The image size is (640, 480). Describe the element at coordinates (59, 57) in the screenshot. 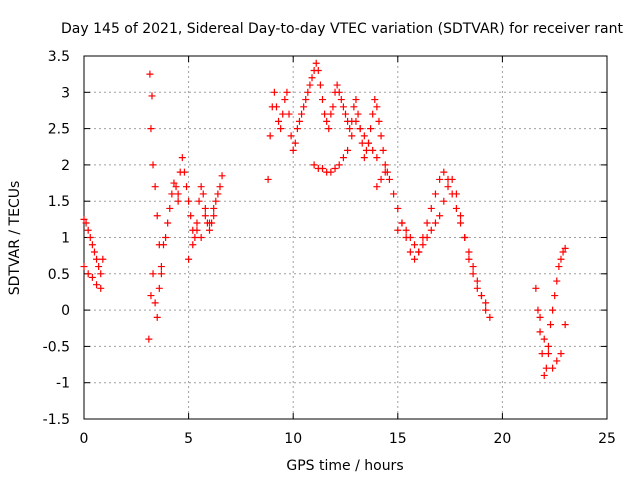

I see `y-tick-label: 3.5` at that location.